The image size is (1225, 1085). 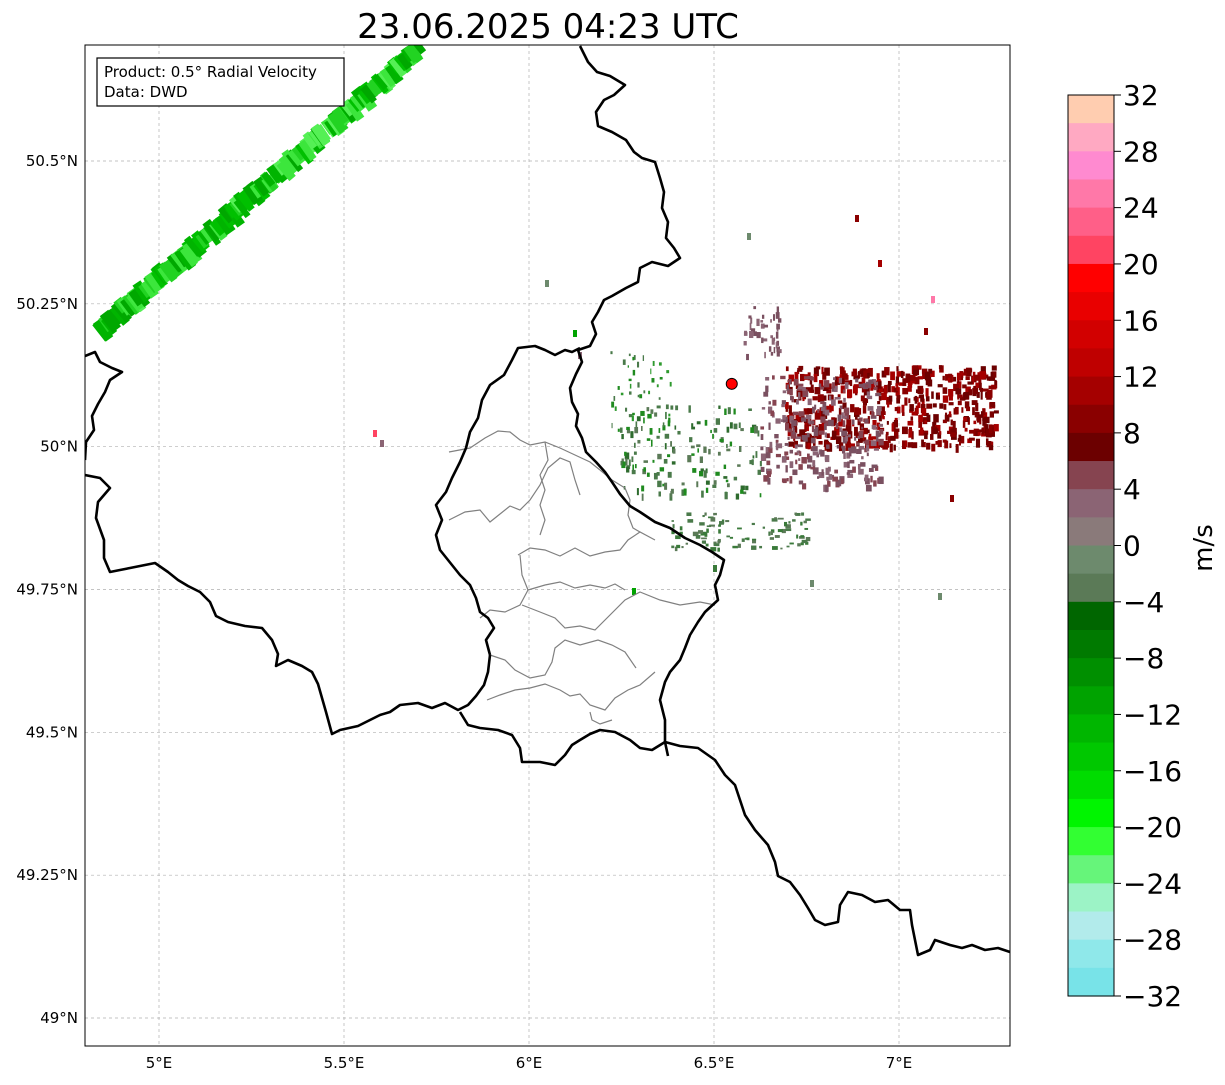 I want to click on colorbar-tick-label: −32, so click(x=1152, y=996).